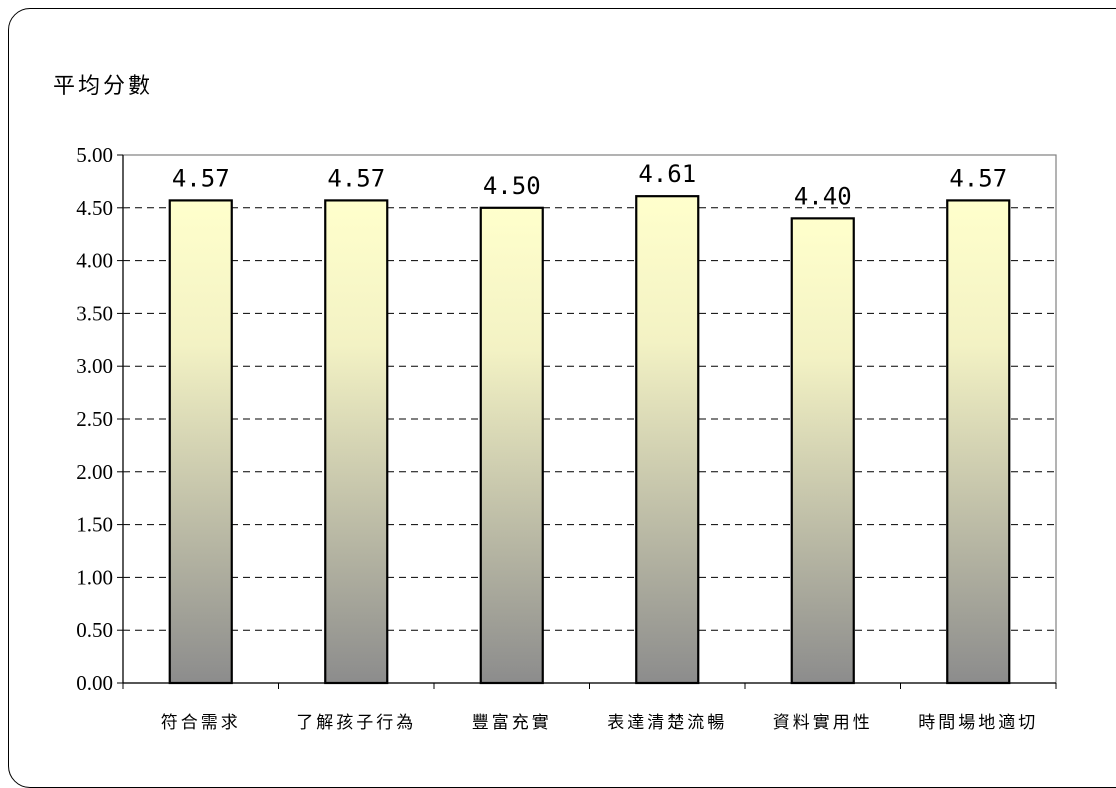 The width and height of the screenshot is (1116, 788). Describe the element at coordinates (823, 723) in the screenshot. I see `x-category-label: 資料實用性` at that location.